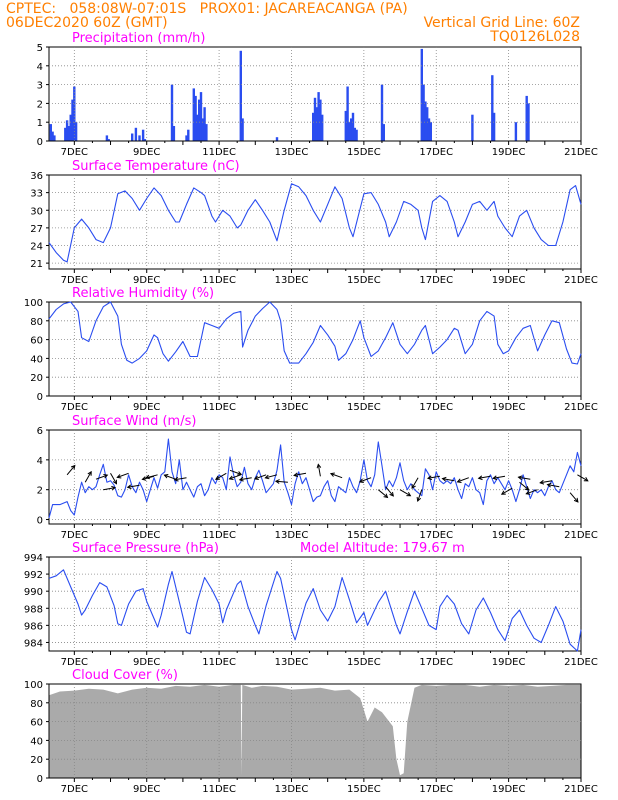  Describe the element at coordinates (138, 38) in the screenshot. I see `panel-title: Precipitation (mm/h)` at that location.